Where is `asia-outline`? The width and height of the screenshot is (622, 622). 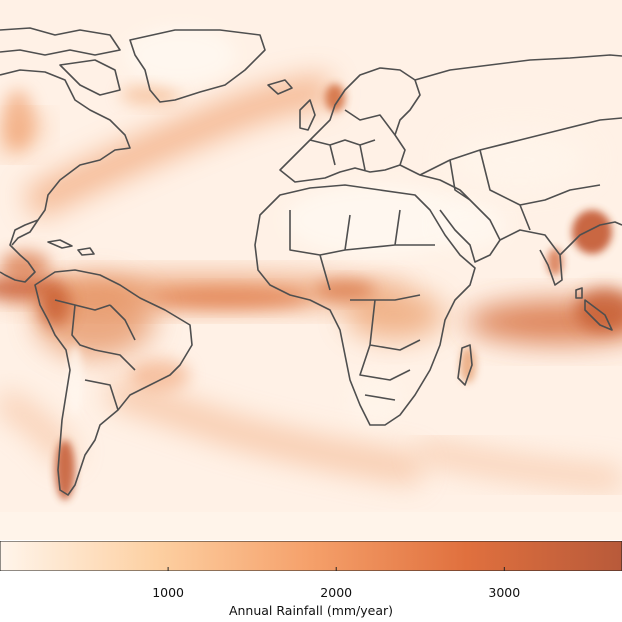 asia-outline is located at coordinates (510, 170).